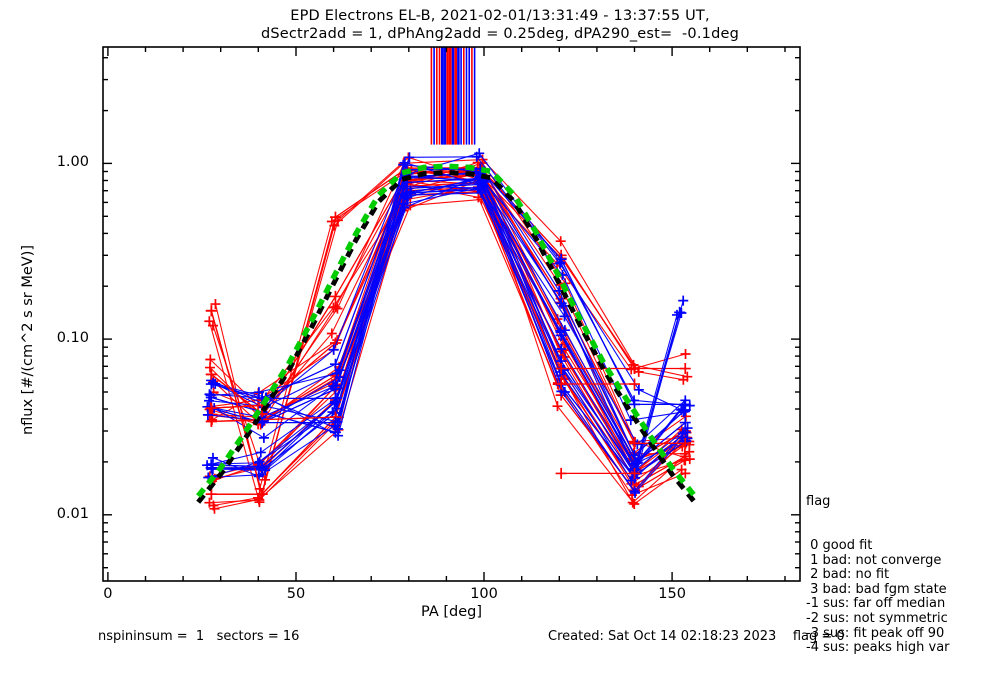 Image resolution: width=1000 pixels, height=685 pixels. I want to click on flag-legend-item: -3 sus: fit peak off 90, so click(875, 633).